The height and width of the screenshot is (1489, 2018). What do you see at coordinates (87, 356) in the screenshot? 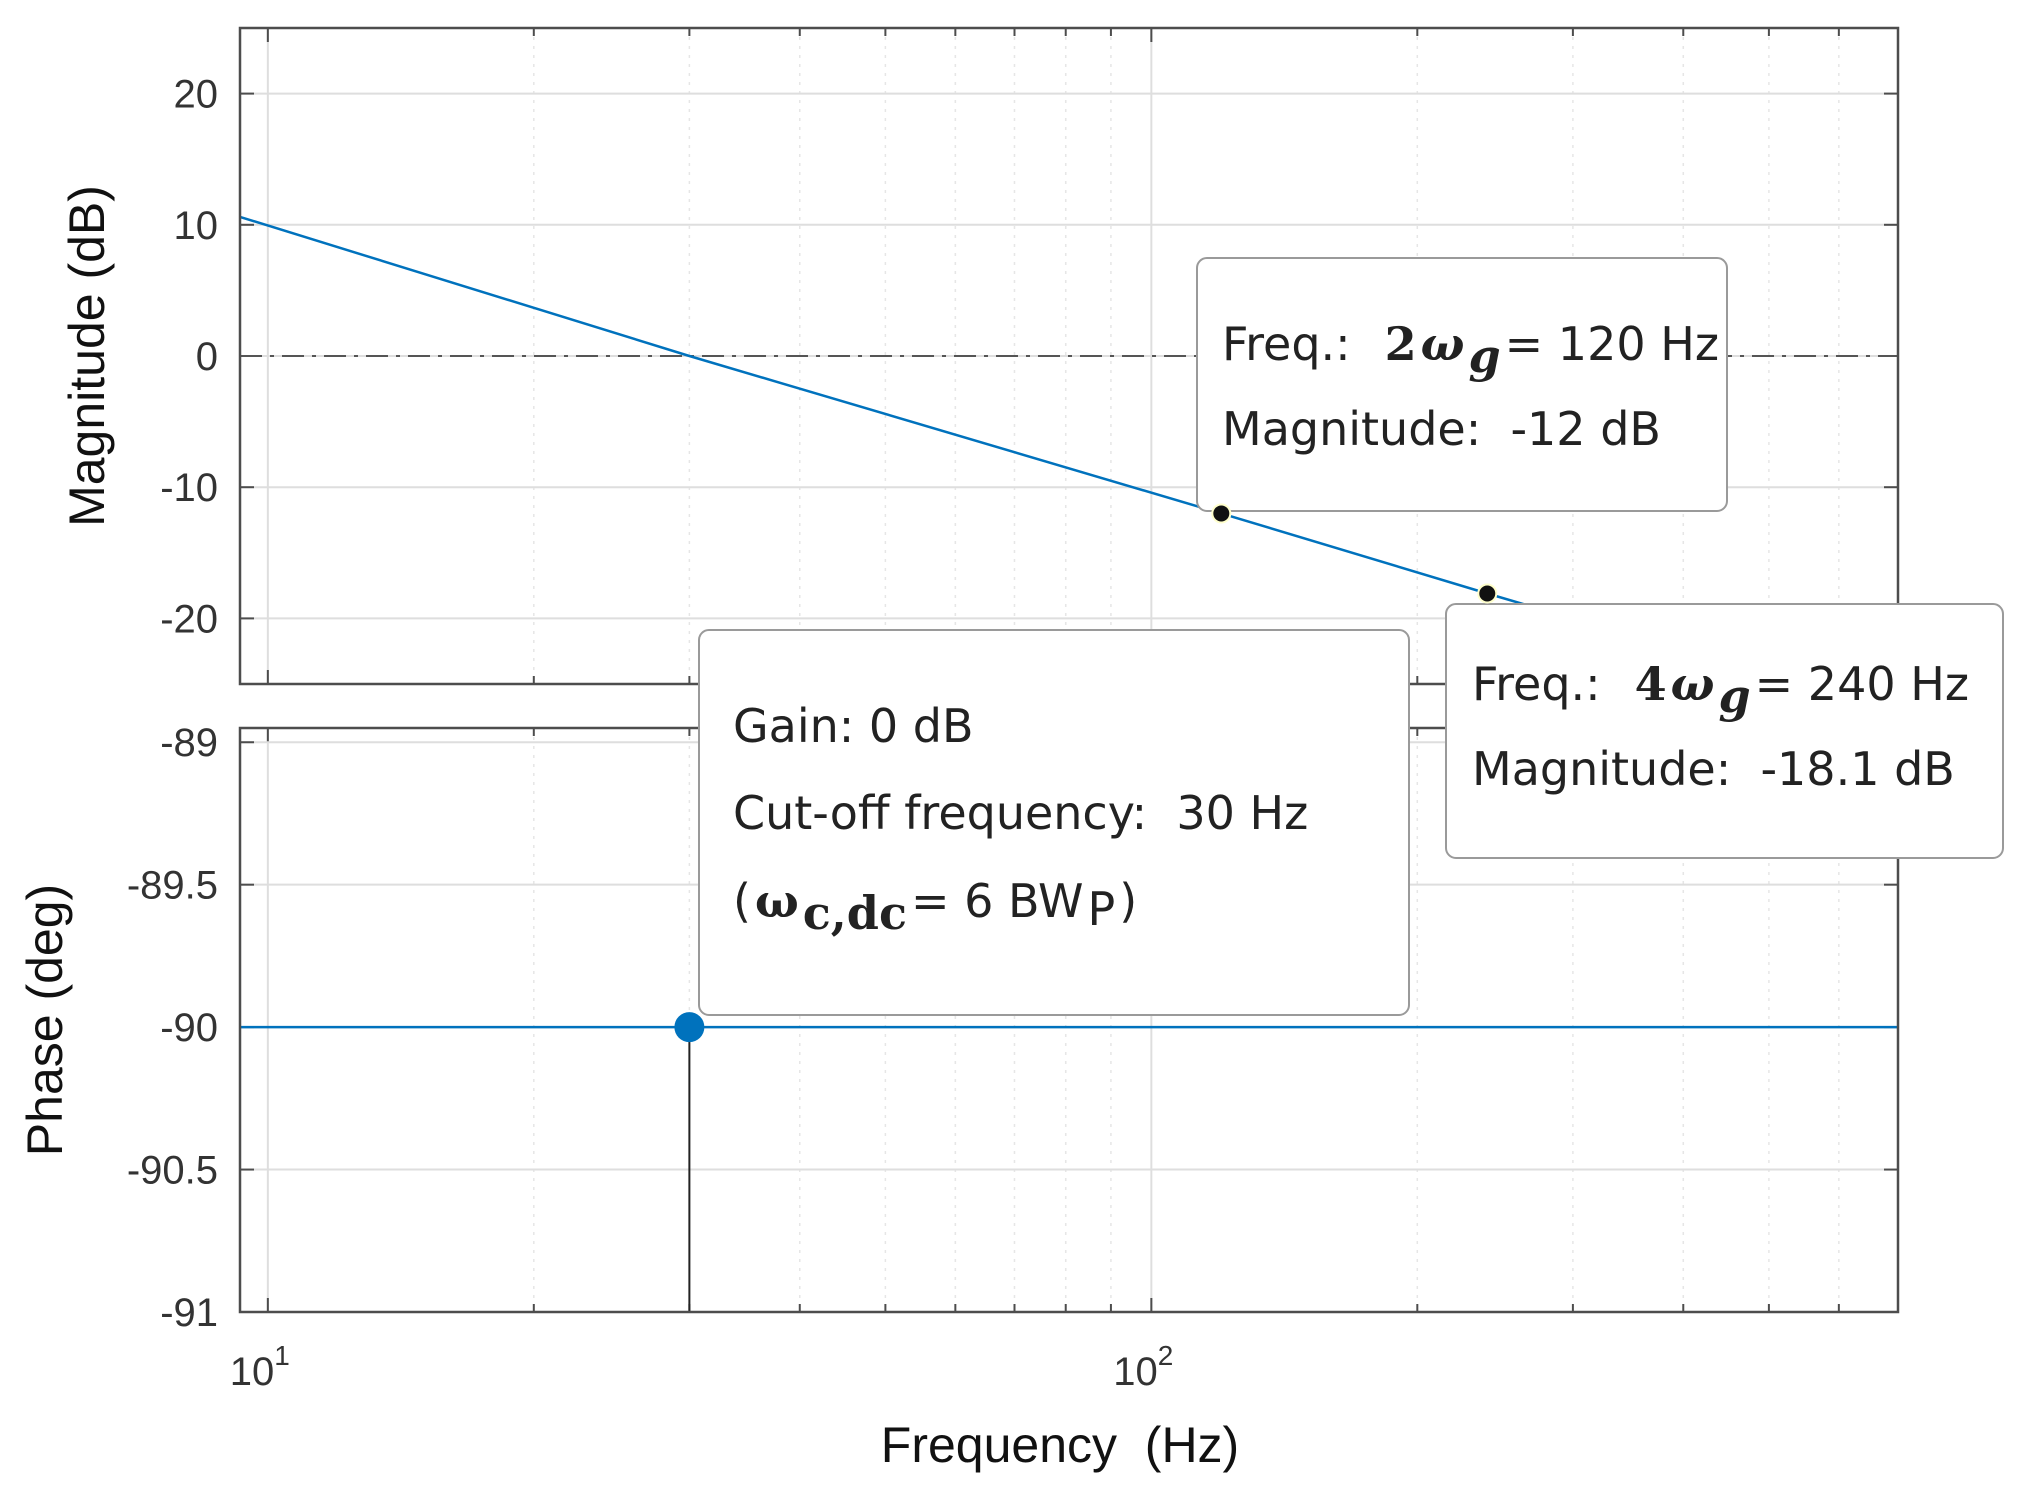
I see `magnitude-y-axis-label: Magnitude (dB)` at bounding box center [87, 356].